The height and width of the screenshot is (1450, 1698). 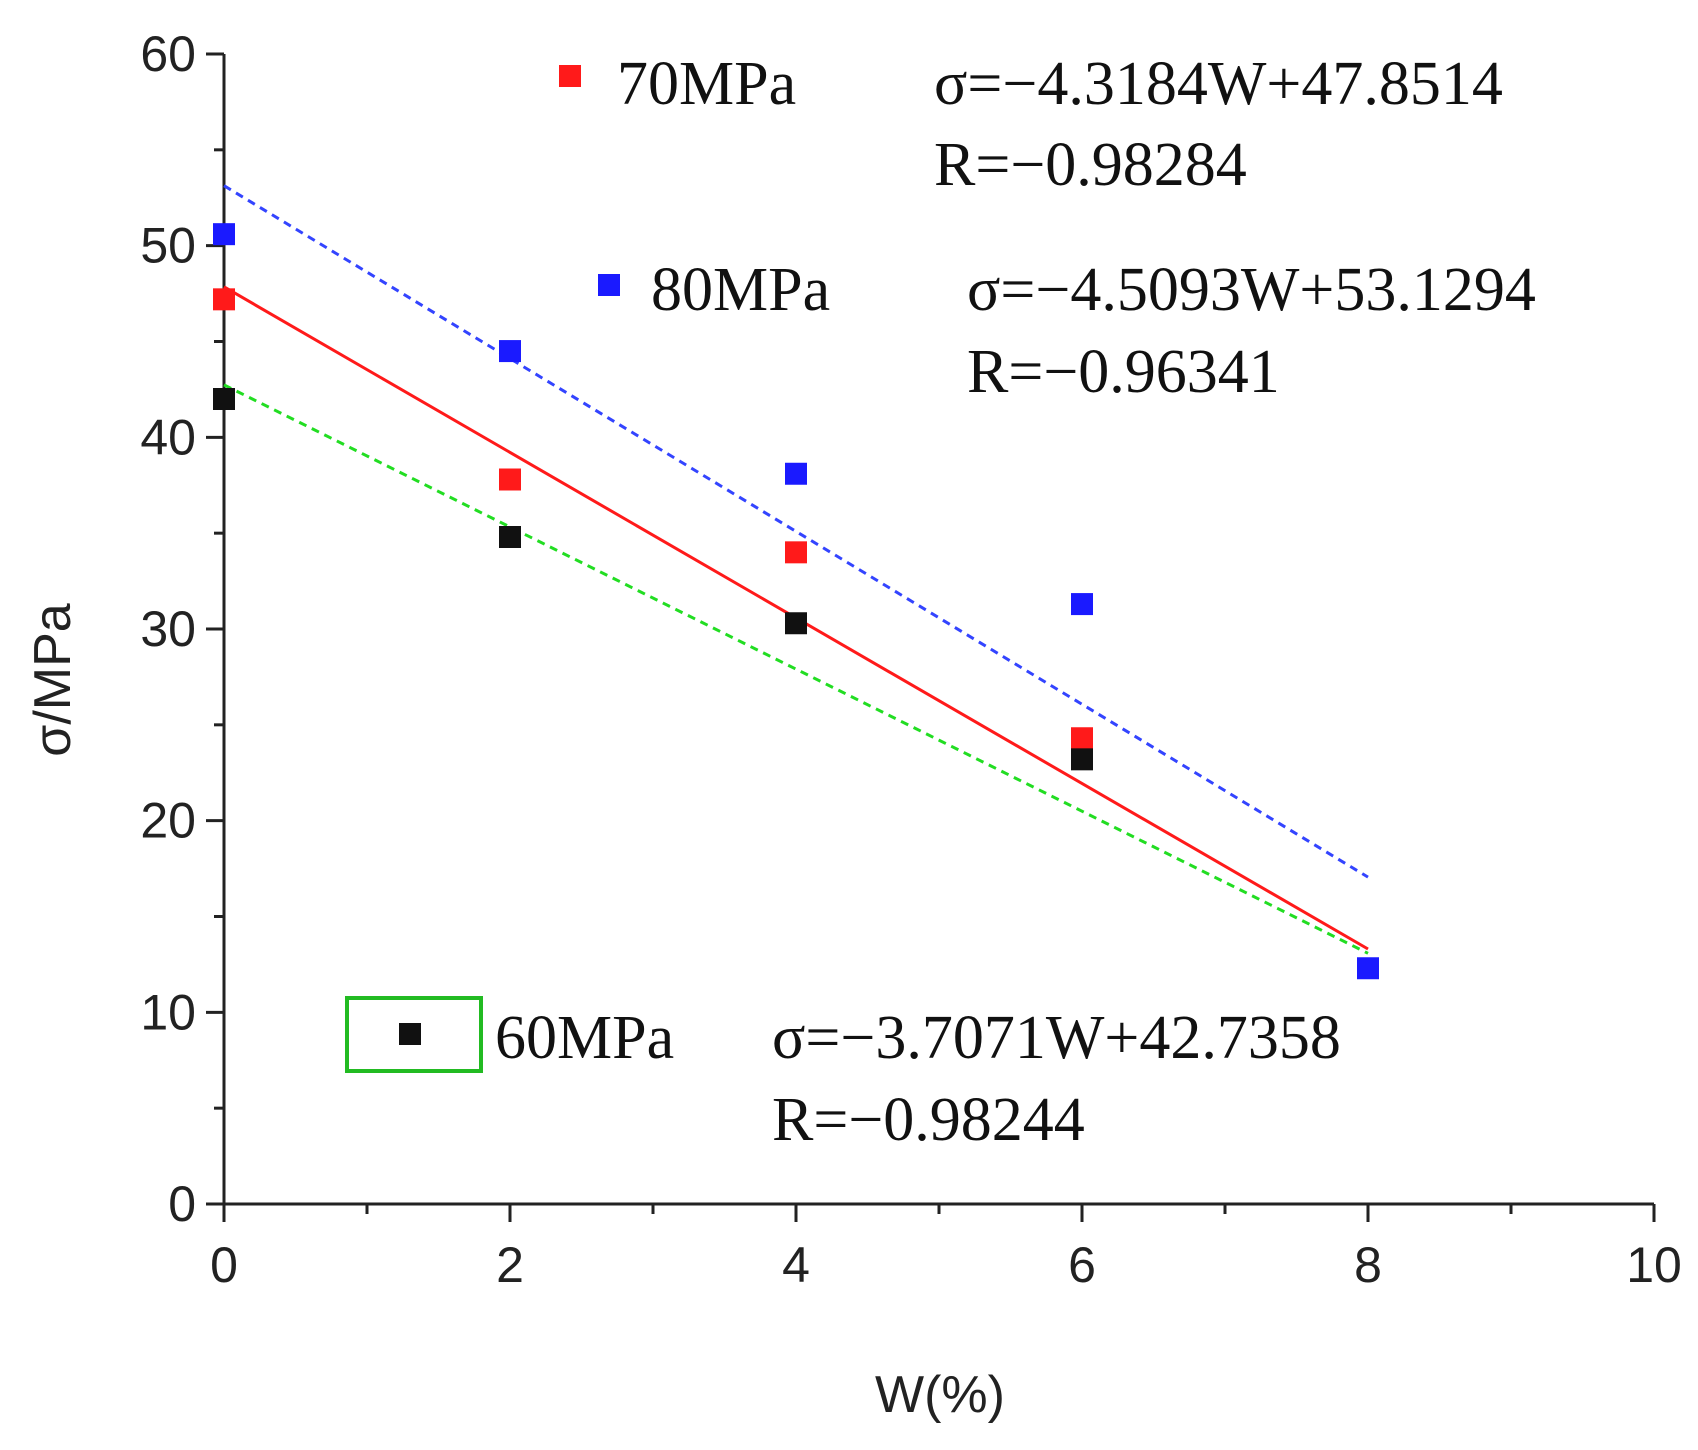 I want to click on x-tick-label: 6, so click(x=1082, y=1265).